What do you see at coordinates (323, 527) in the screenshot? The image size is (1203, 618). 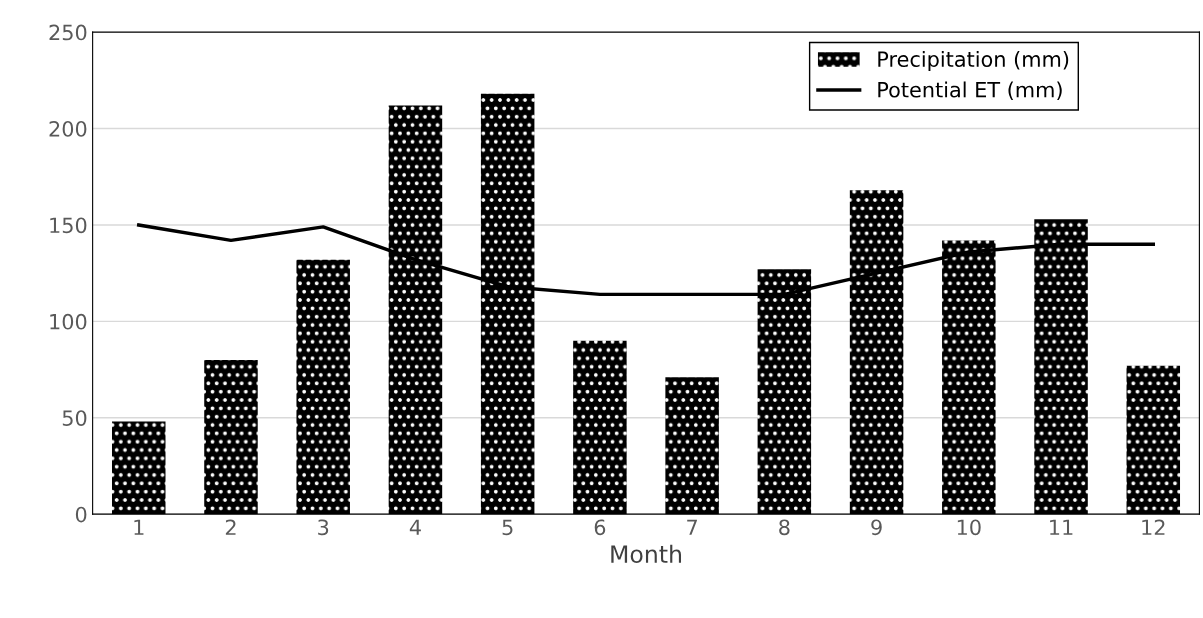 I see `x-tick-label: 3` at bounding box center [323, 527].